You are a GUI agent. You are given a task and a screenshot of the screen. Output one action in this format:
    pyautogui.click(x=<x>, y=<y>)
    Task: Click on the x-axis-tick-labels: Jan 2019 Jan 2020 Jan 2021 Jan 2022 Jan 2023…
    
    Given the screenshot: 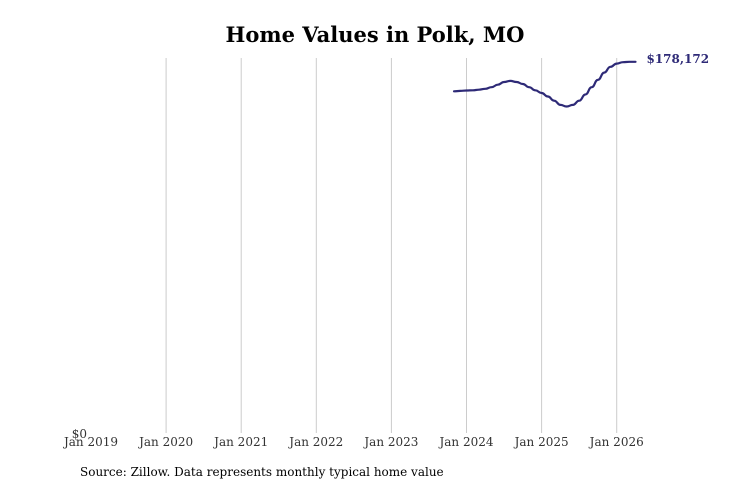 What is the action you would take?
    pyautogui.click(x=353, y=442)
    